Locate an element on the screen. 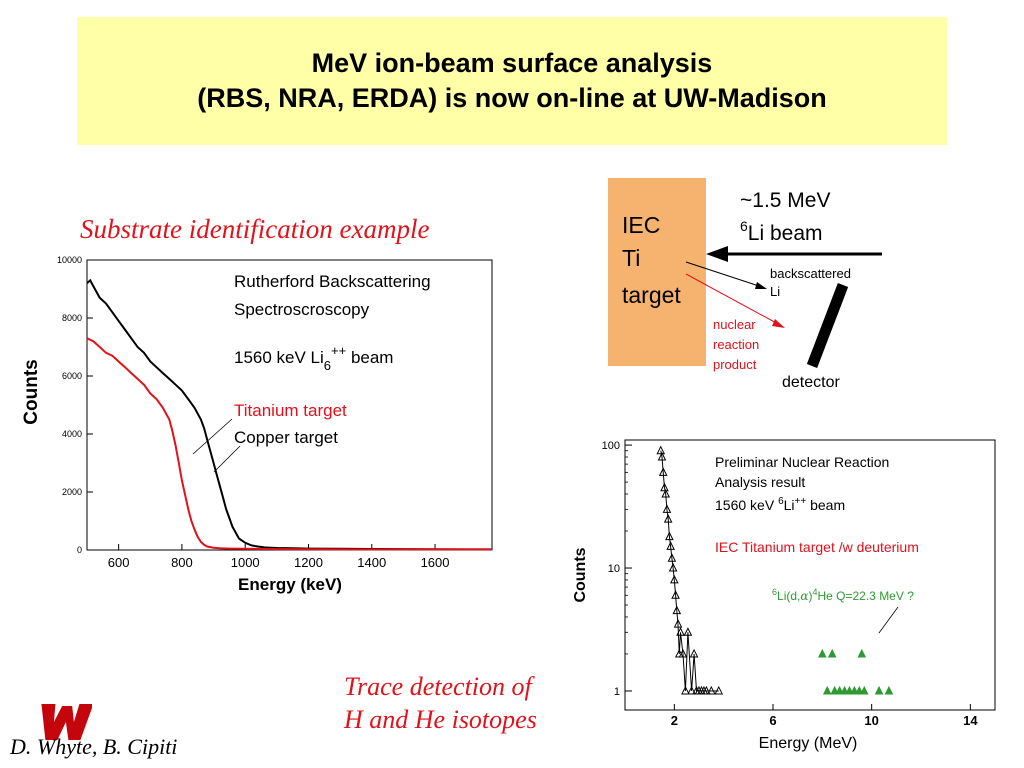 This screenshot has height=768, width=1024. rbs-ti-pointer is located at coordinates (212, 436).